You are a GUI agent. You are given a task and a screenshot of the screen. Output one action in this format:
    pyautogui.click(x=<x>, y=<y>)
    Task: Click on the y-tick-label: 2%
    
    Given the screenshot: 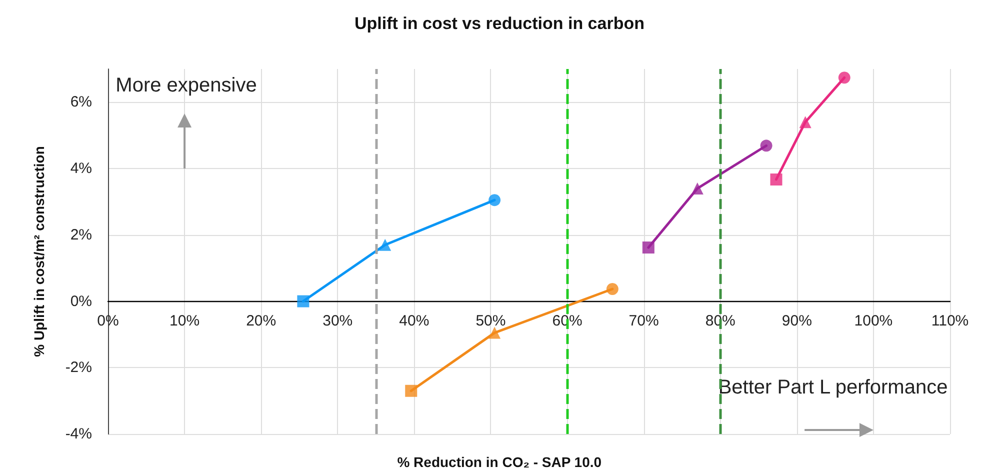 What is the action you would take?
    pyautogui.click(x=81, y=235)
    